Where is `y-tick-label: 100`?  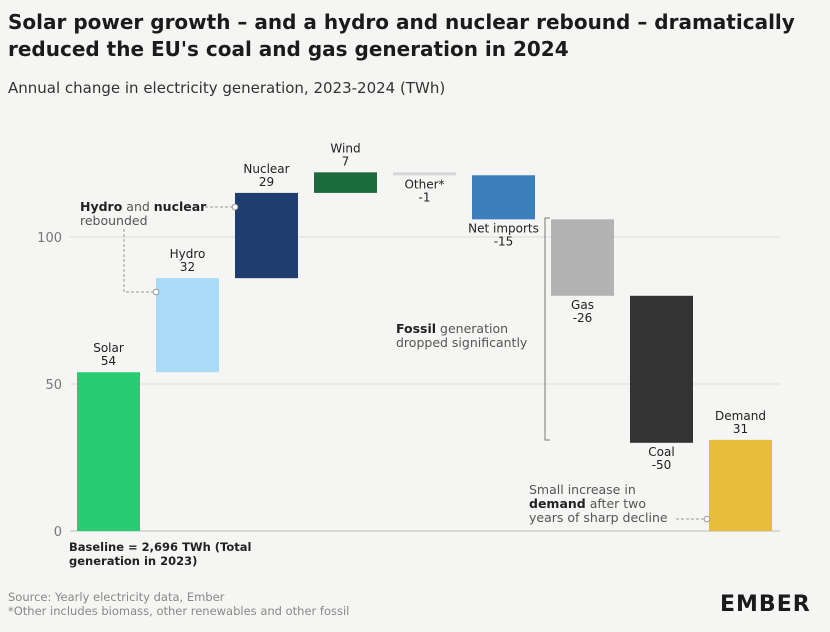
y-tick-label: 100 is located at coordinates (49, 238).